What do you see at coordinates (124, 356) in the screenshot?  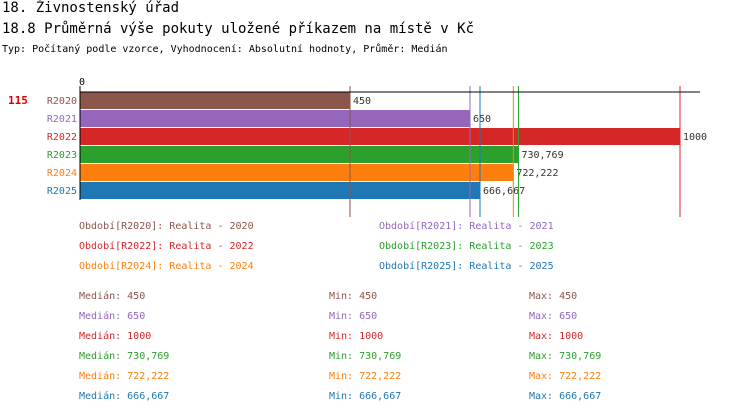 I see `stat-median-r2023: Medián: 730,769` at bounding box center [124, 356].